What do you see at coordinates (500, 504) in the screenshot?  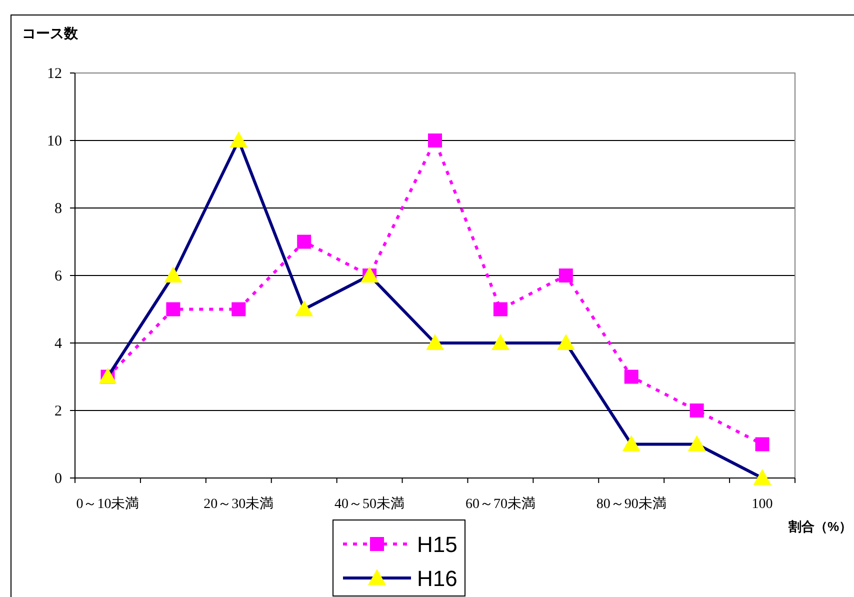 I see `x-tick-label: 60～70未満` at bounding box center [500, 504].